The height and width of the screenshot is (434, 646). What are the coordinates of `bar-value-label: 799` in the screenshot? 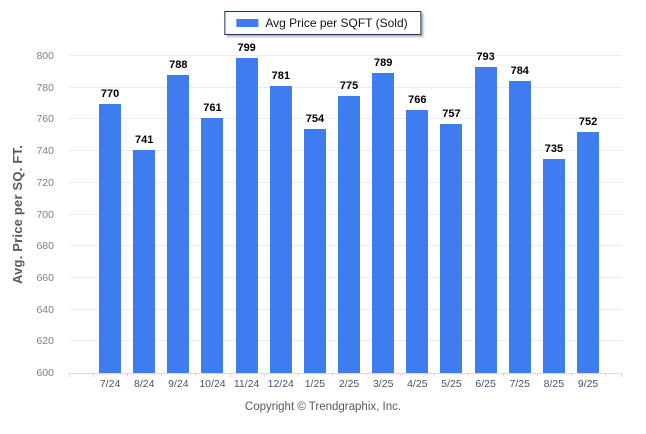 It's located at (246, 47).